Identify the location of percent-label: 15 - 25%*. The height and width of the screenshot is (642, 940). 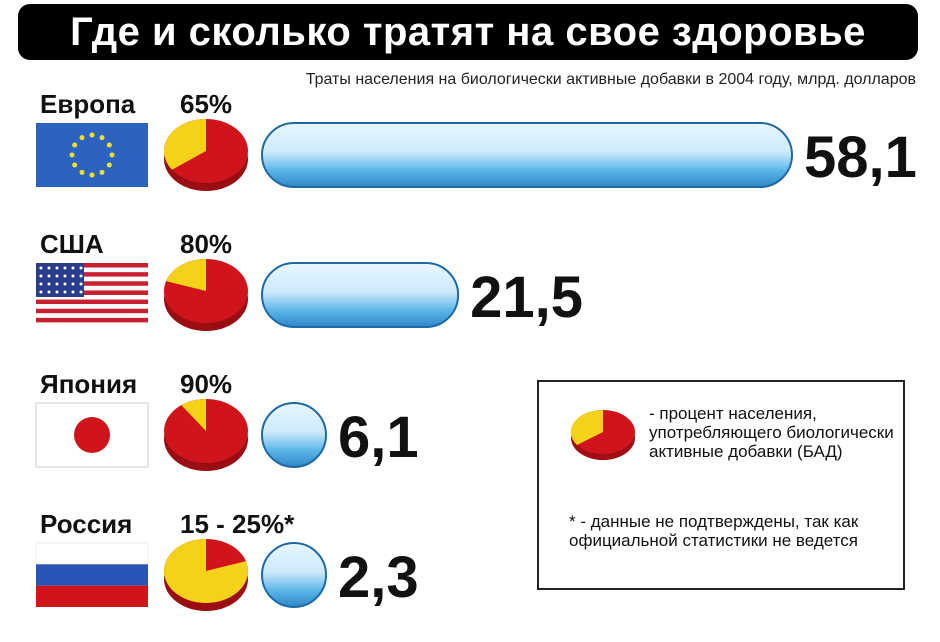
(237, 524).